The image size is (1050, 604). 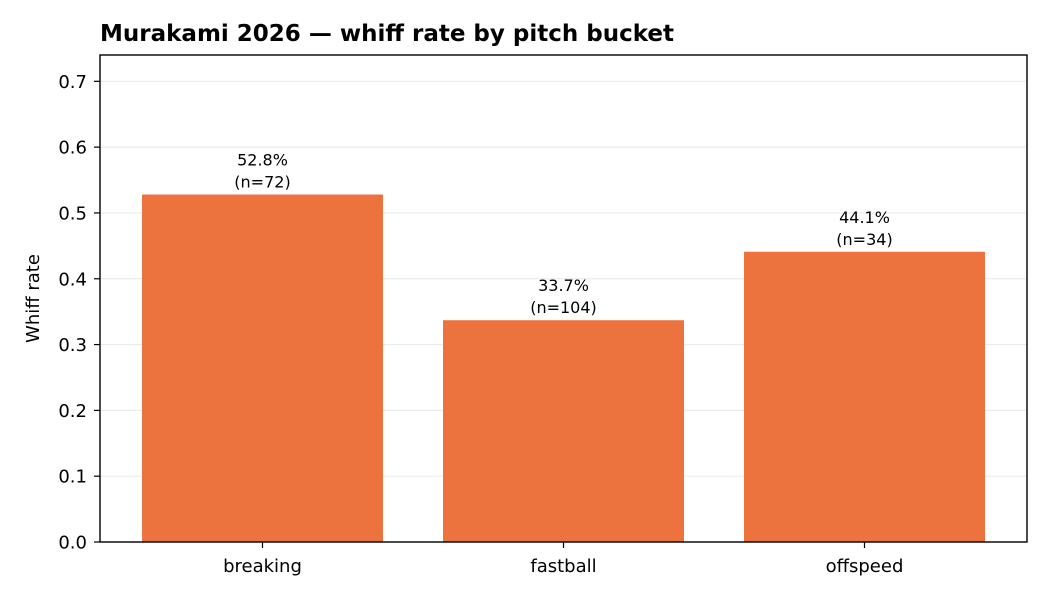 I want to click on bar-count-label: (n=34), so click(x=864, y=239).